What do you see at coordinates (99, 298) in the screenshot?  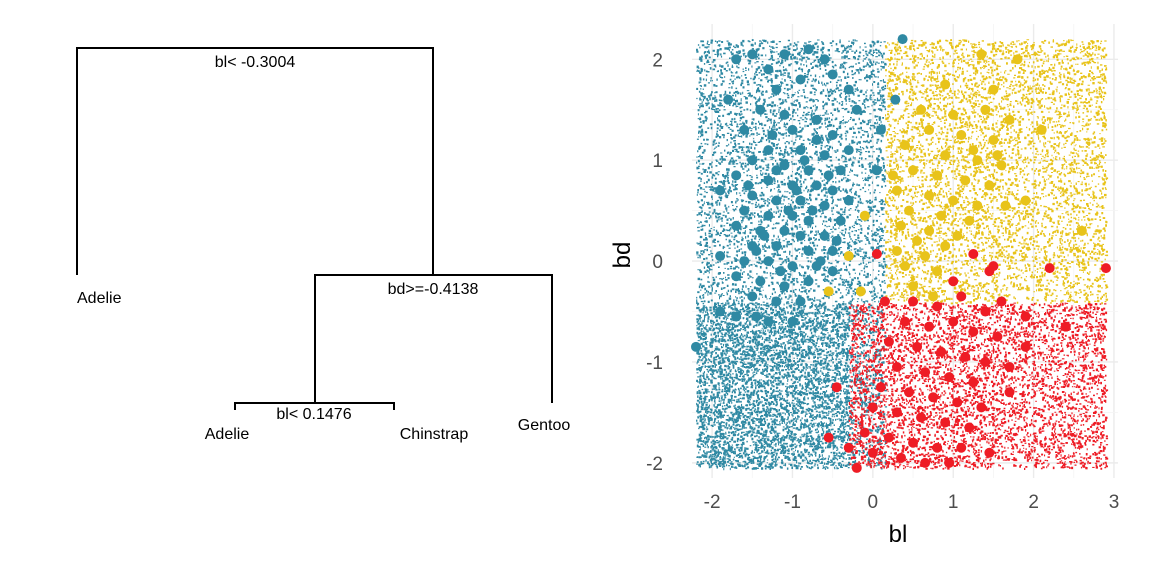 I see `leaf-label: Adelie` at bounding box center [99, 298].